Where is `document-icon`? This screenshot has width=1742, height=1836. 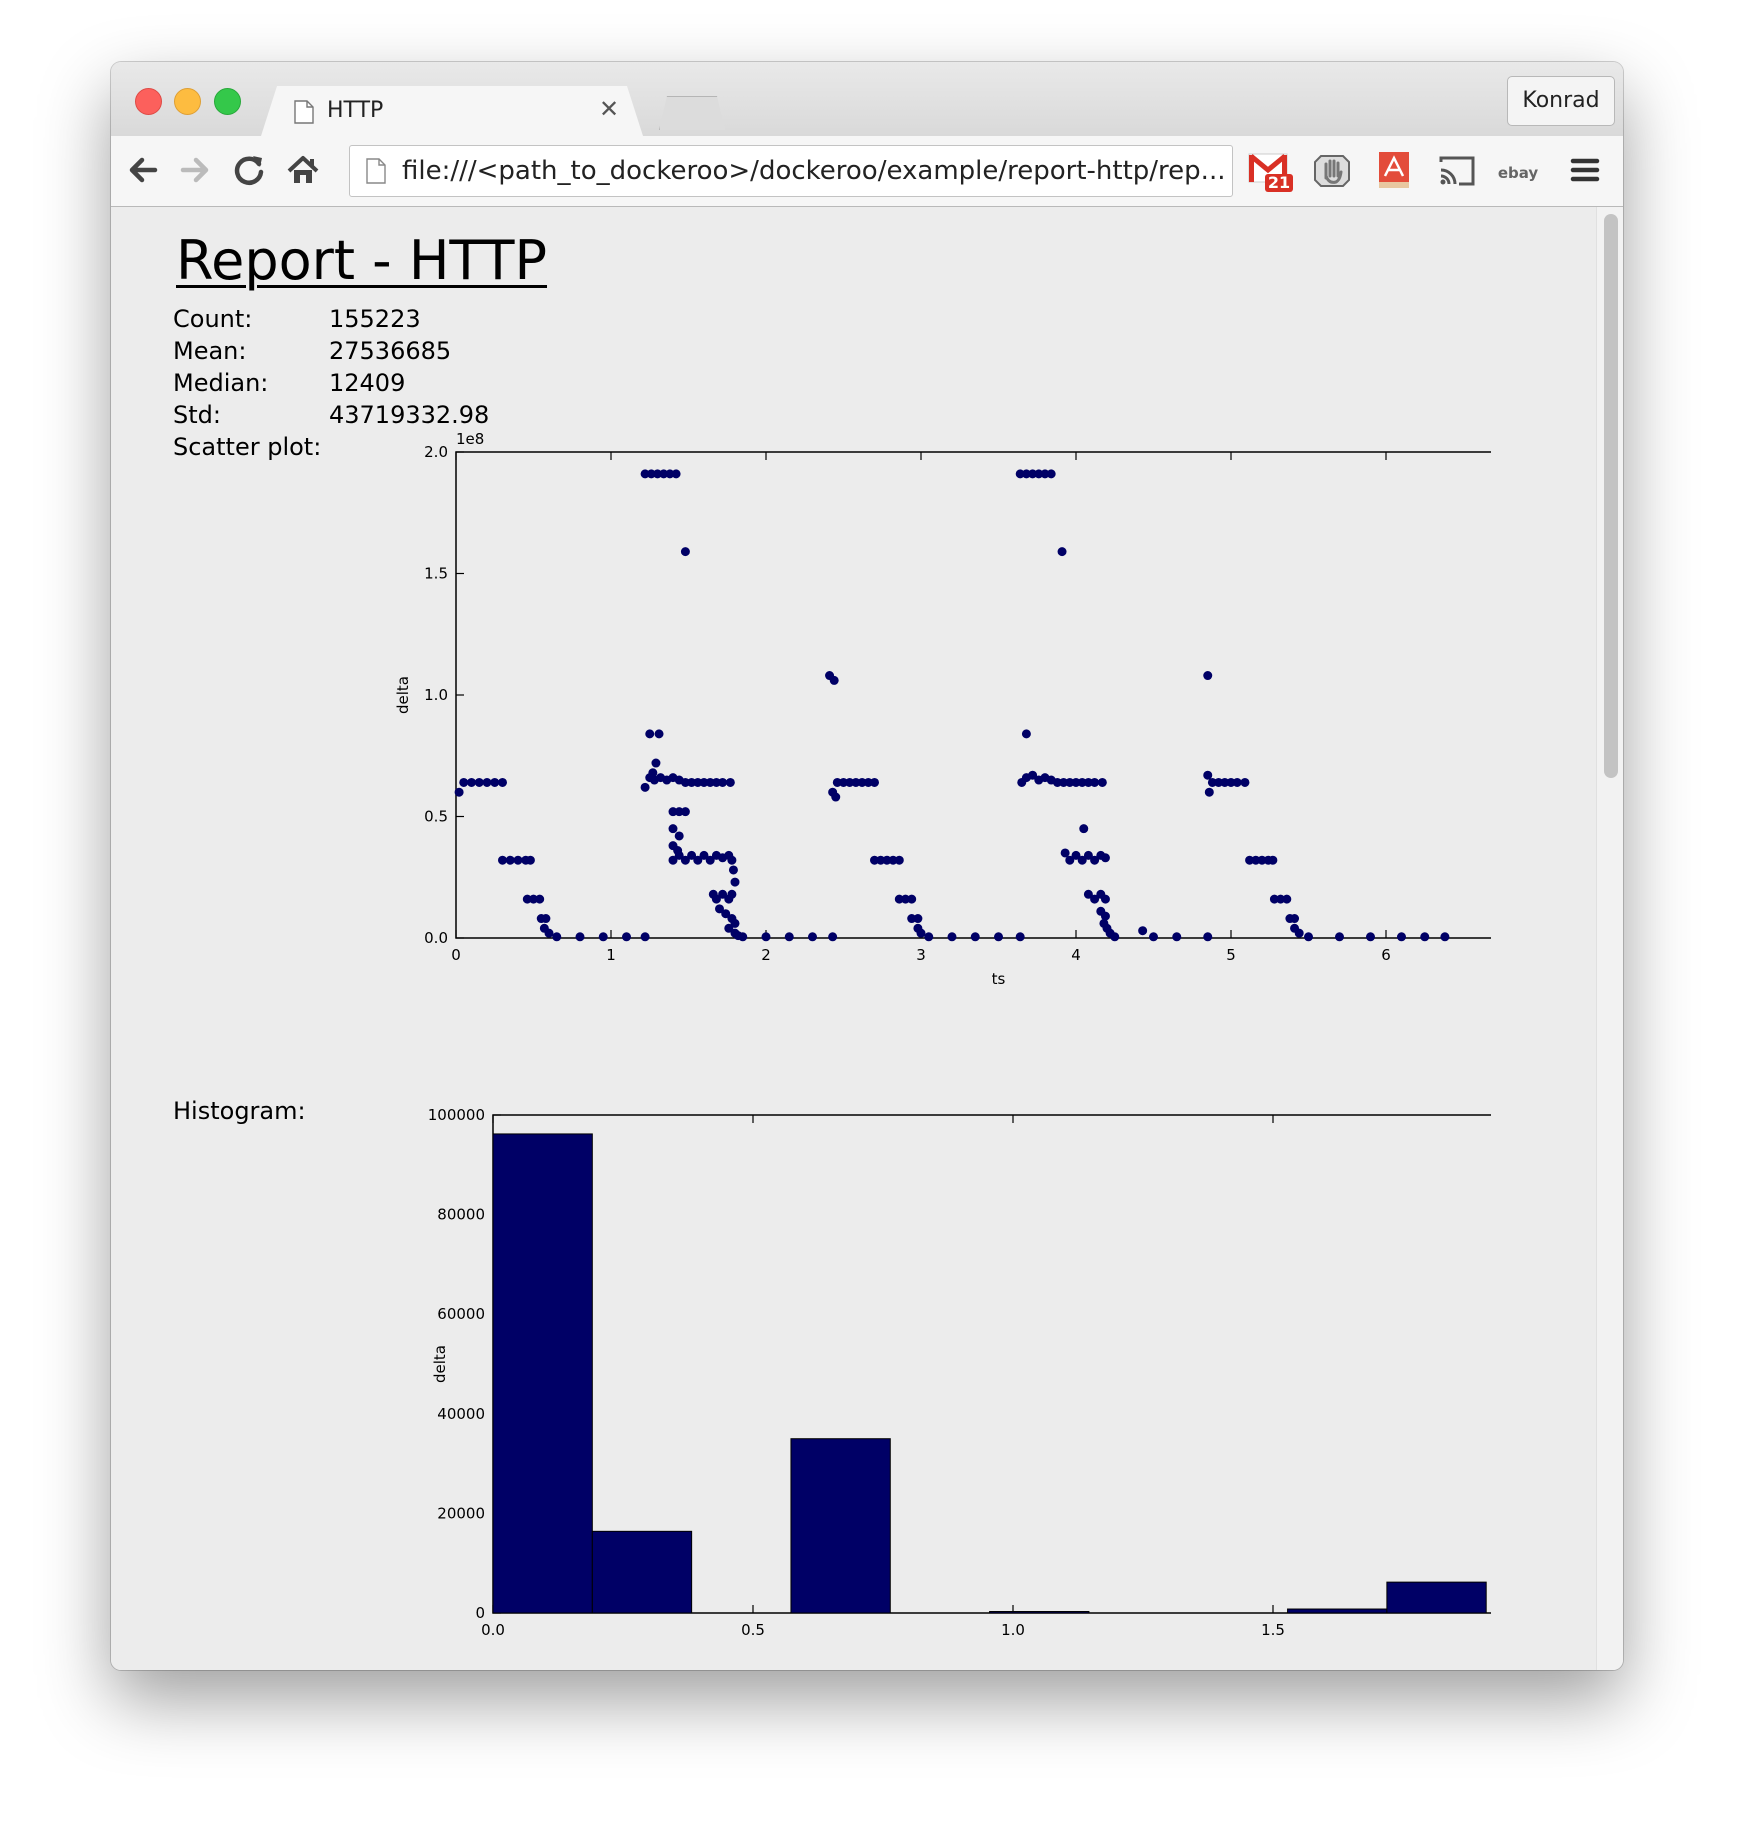 document-icon is located at coordinates (304, 112).